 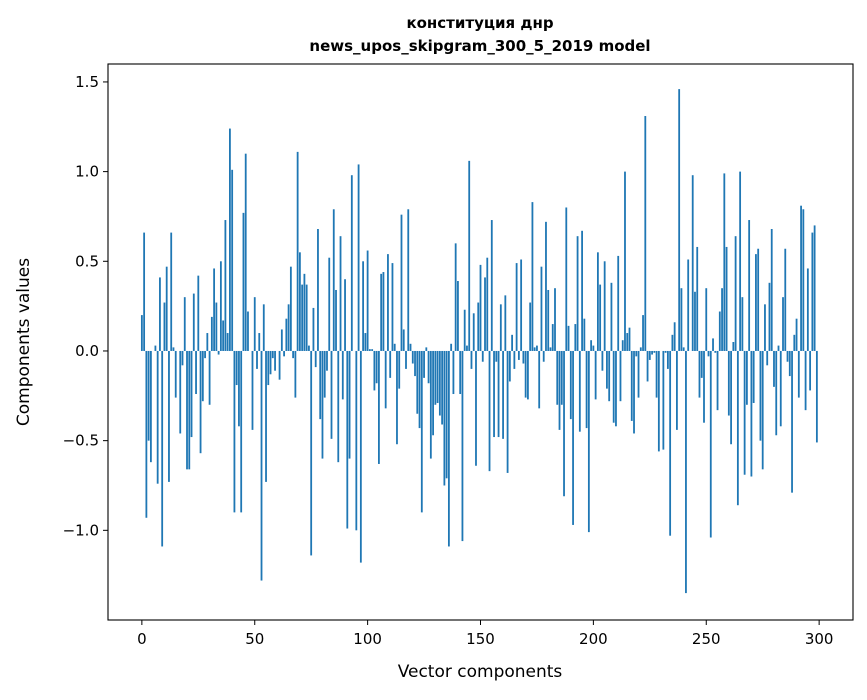 What do you see at coordinates (593, 639) in the screenshot?
I see `x-tick-label: 200` at bounding box center [593, 639].